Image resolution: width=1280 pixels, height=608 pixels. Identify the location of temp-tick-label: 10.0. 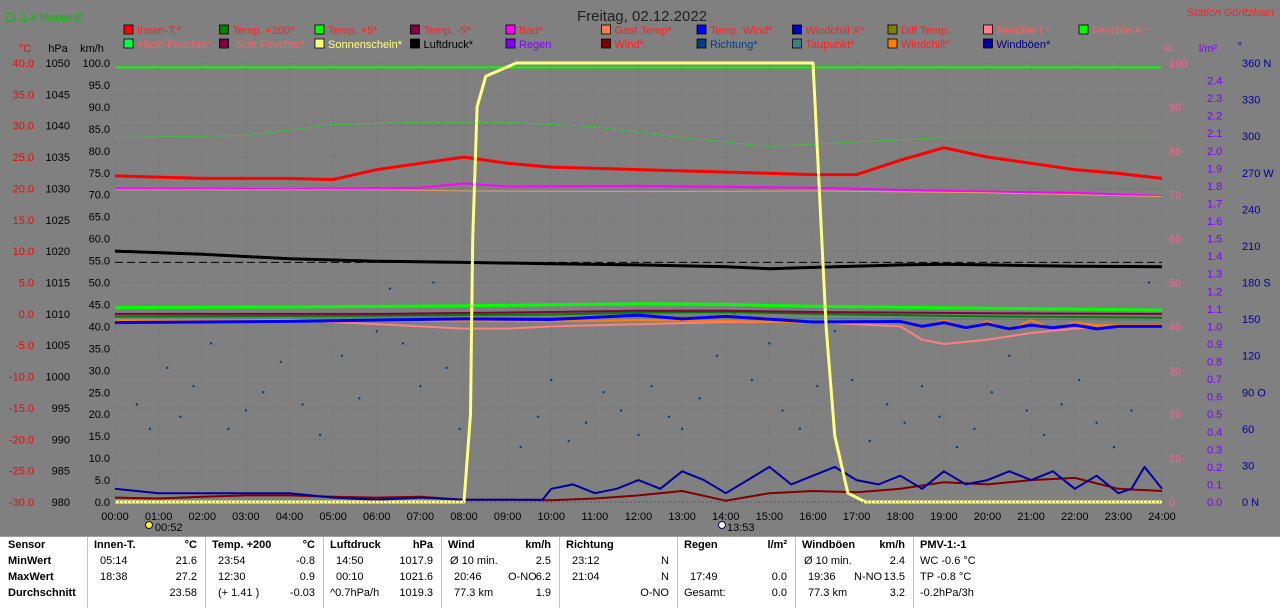
(23, 252).